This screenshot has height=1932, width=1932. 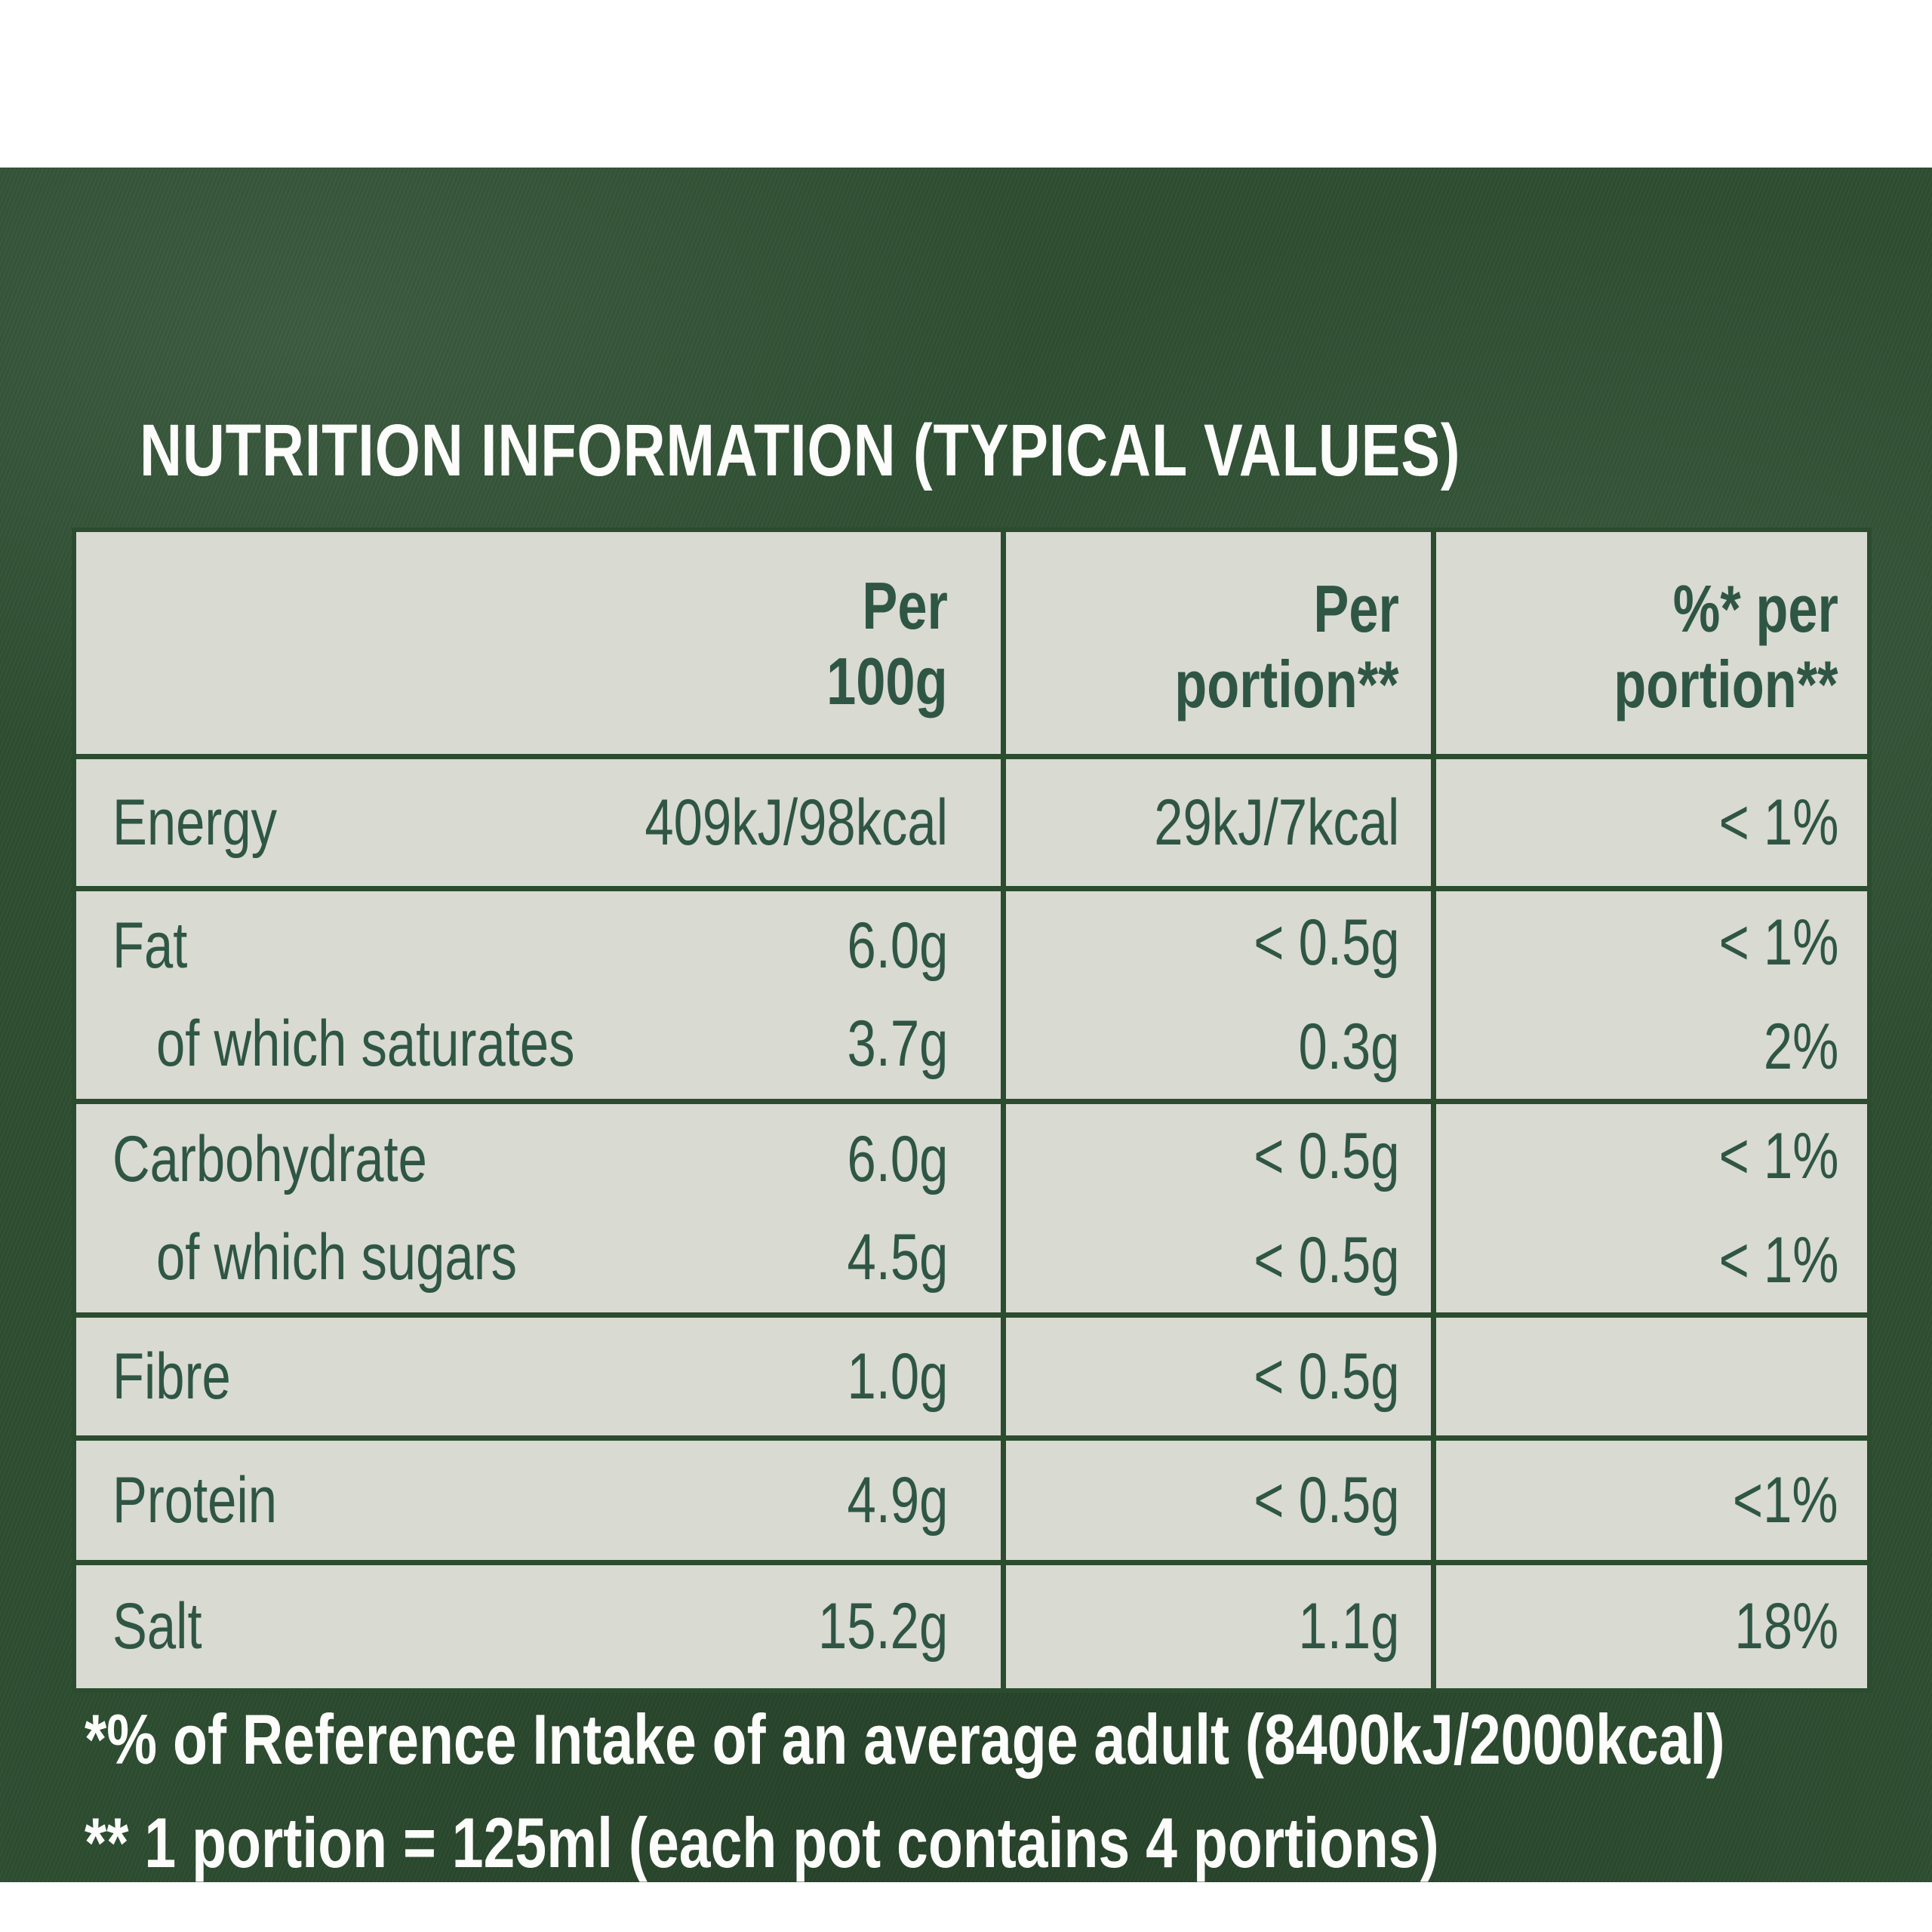 I want to click on carbohydrate-pct-cell: < 1% < 1%, so click(x=1649, y=1208).